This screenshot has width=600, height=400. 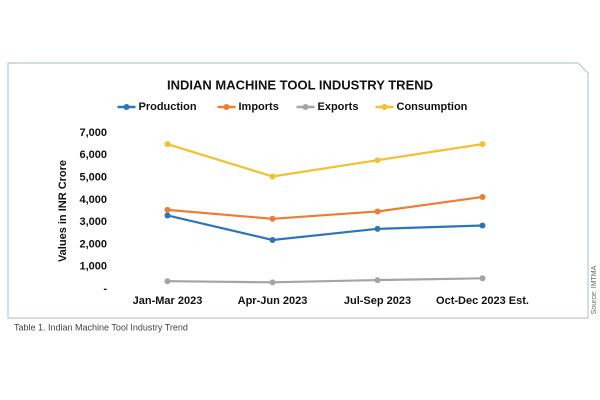 What do you see at coordinates (432, 107) in the screenshot?
I see `legend-label: Consumption` at bounding box center [432, 107].